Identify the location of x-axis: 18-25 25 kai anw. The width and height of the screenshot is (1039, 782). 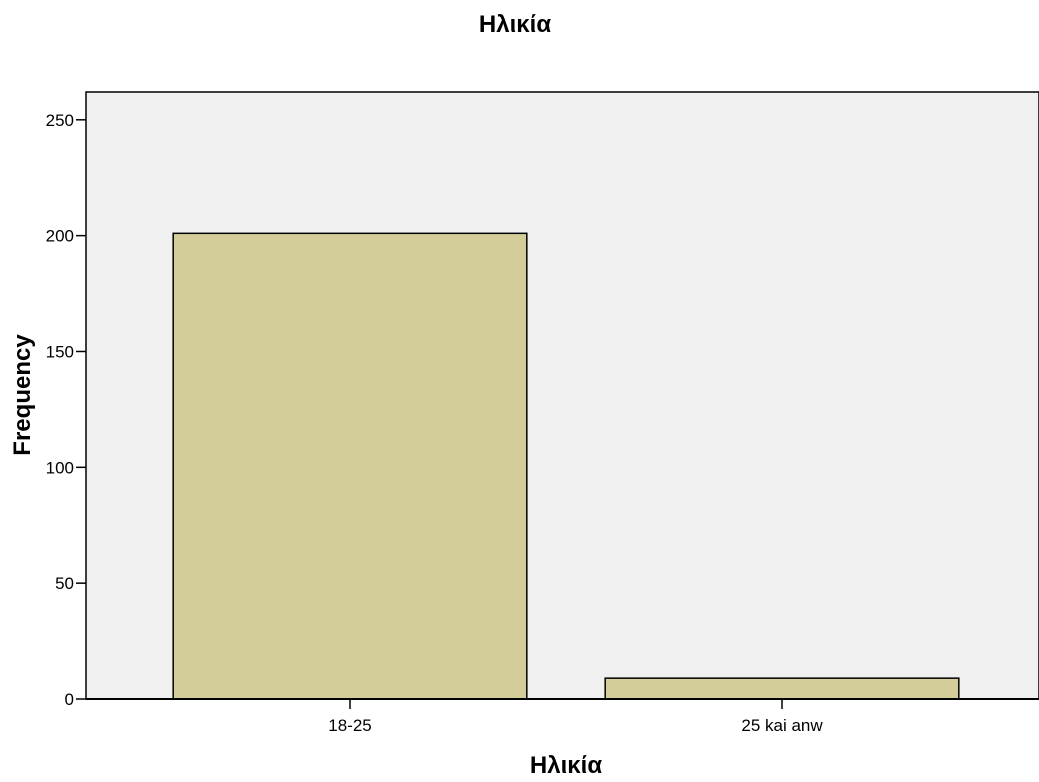
(562, 716).